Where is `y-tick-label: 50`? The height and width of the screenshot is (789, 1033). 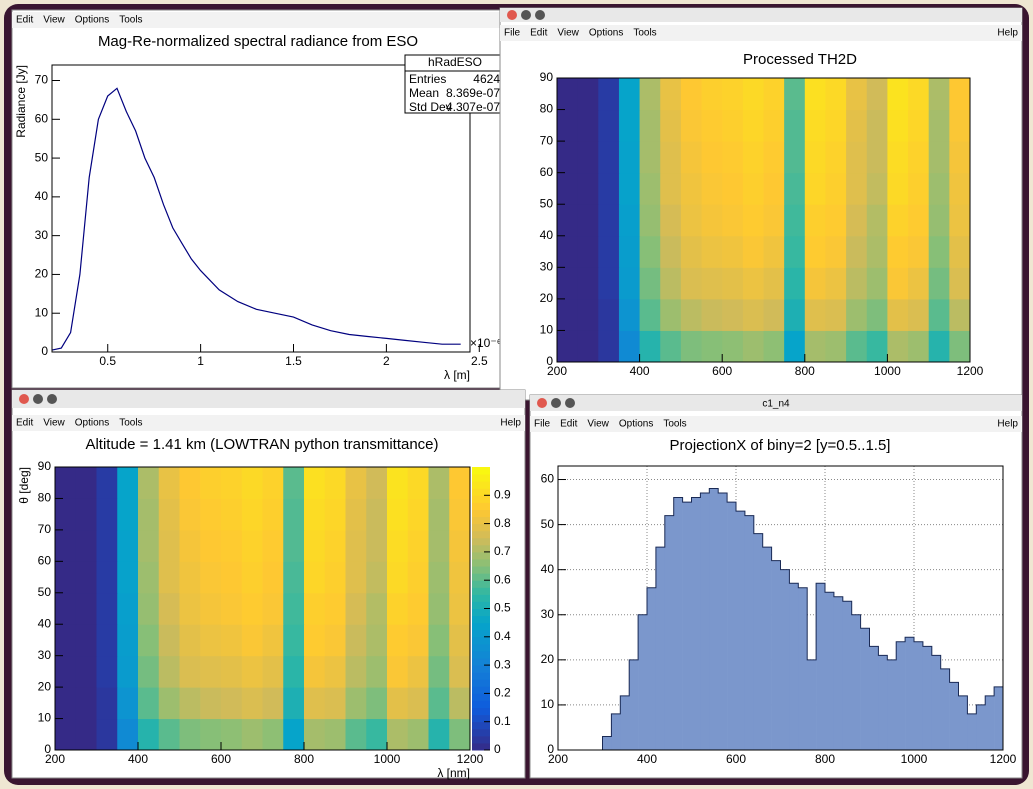
y-tick-label: 50 is located at coordinates (42, 157).